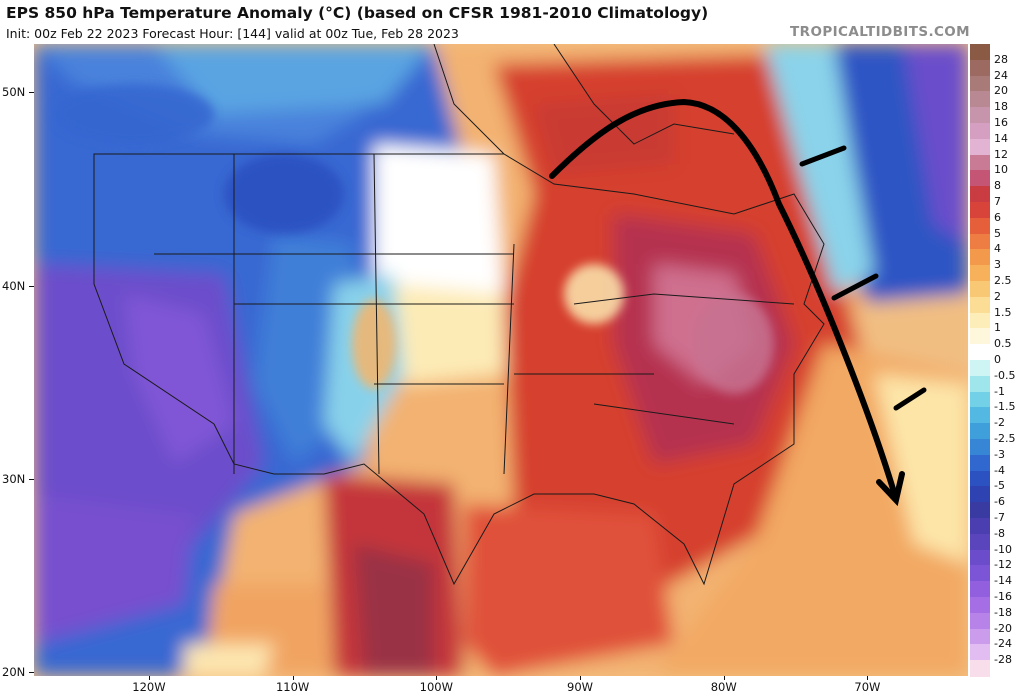 The width and height of the screenshot is (1024, 696). I want to click on colorbar-label: 4, so click(997, 249).